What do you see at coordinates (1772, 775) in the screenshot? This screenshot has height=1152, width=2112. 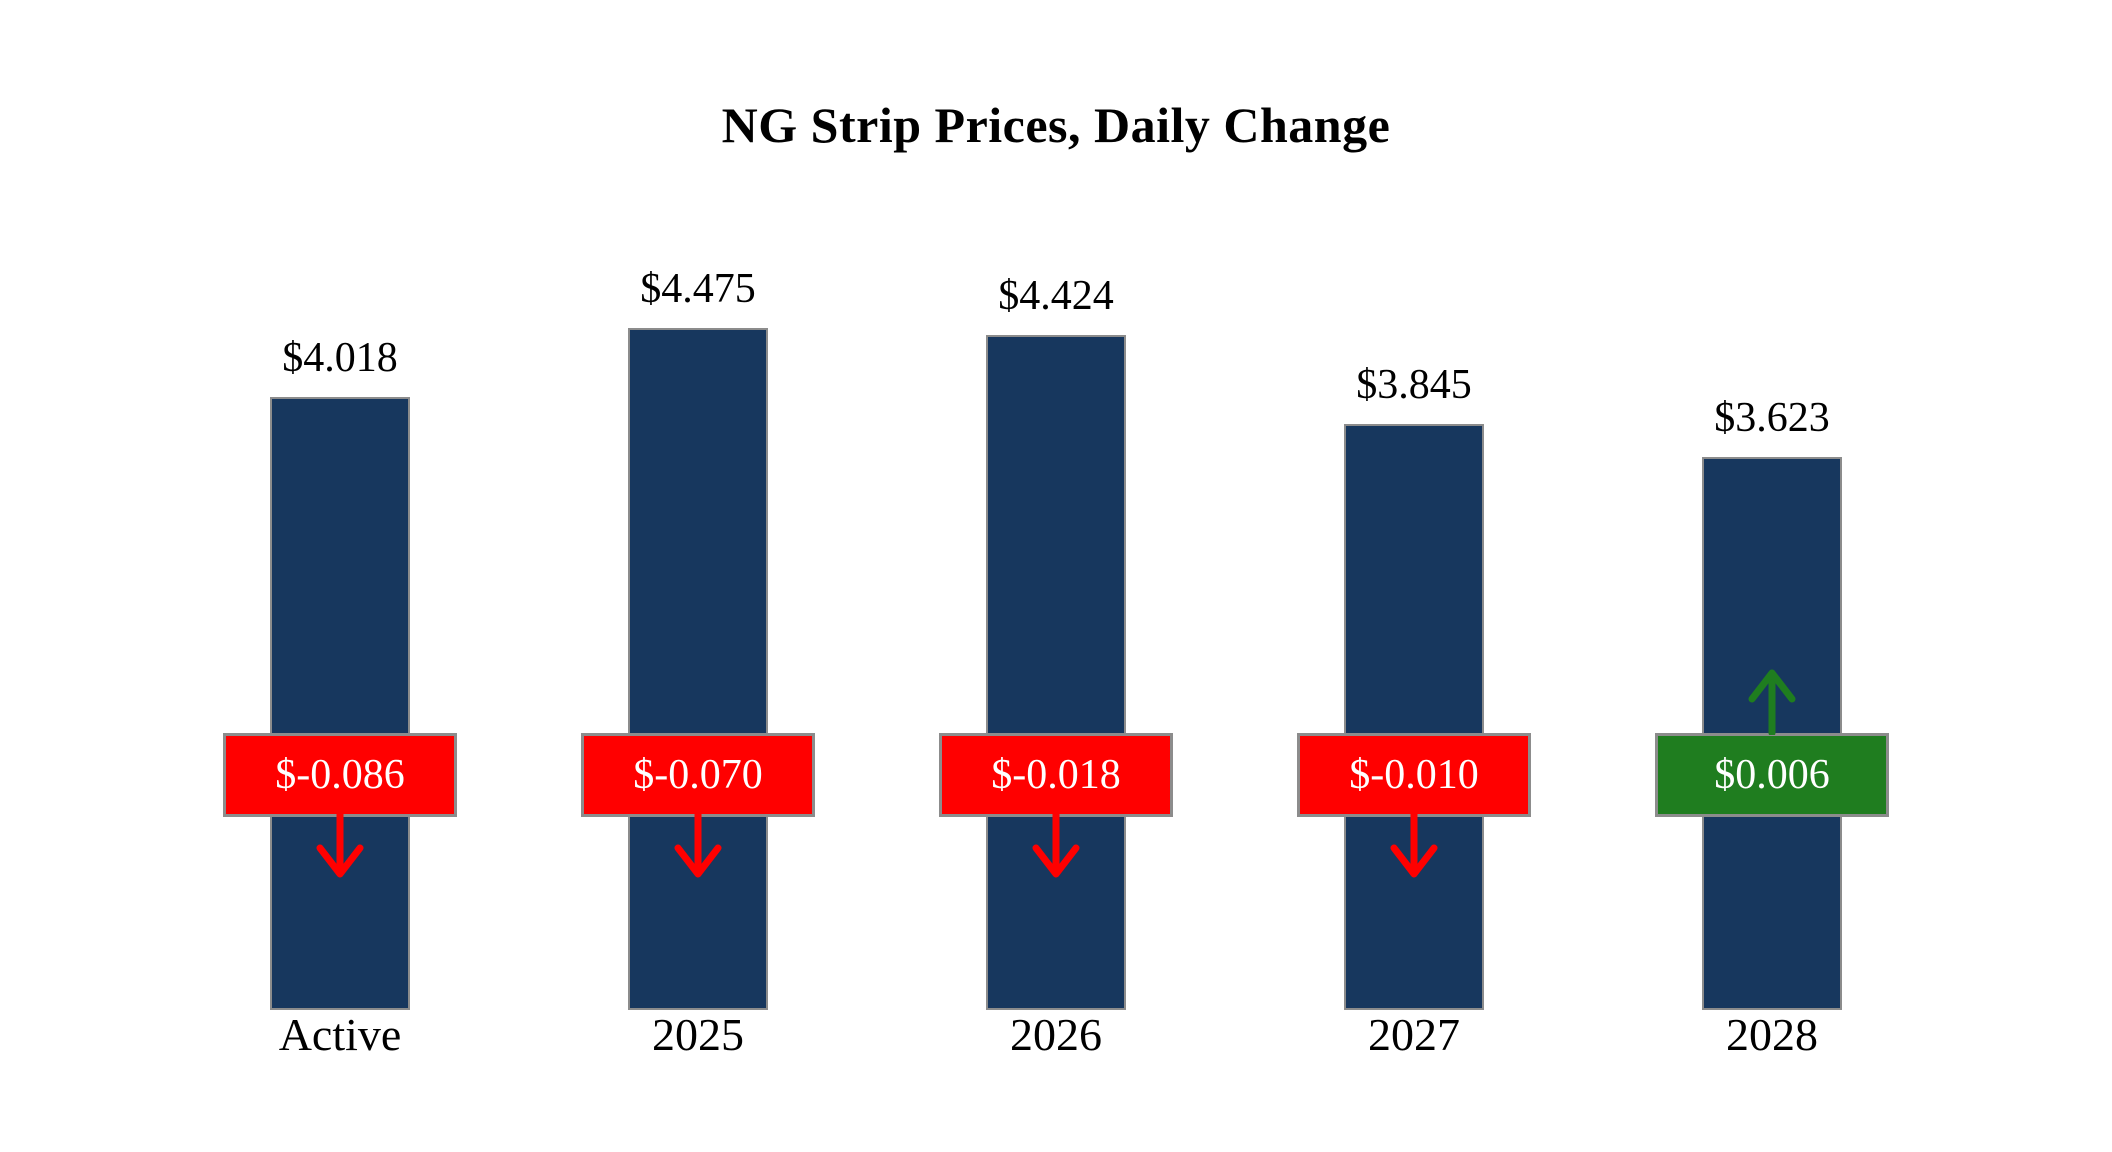 I see `change-badge: $0.006` at bounding box center [1772, 775].